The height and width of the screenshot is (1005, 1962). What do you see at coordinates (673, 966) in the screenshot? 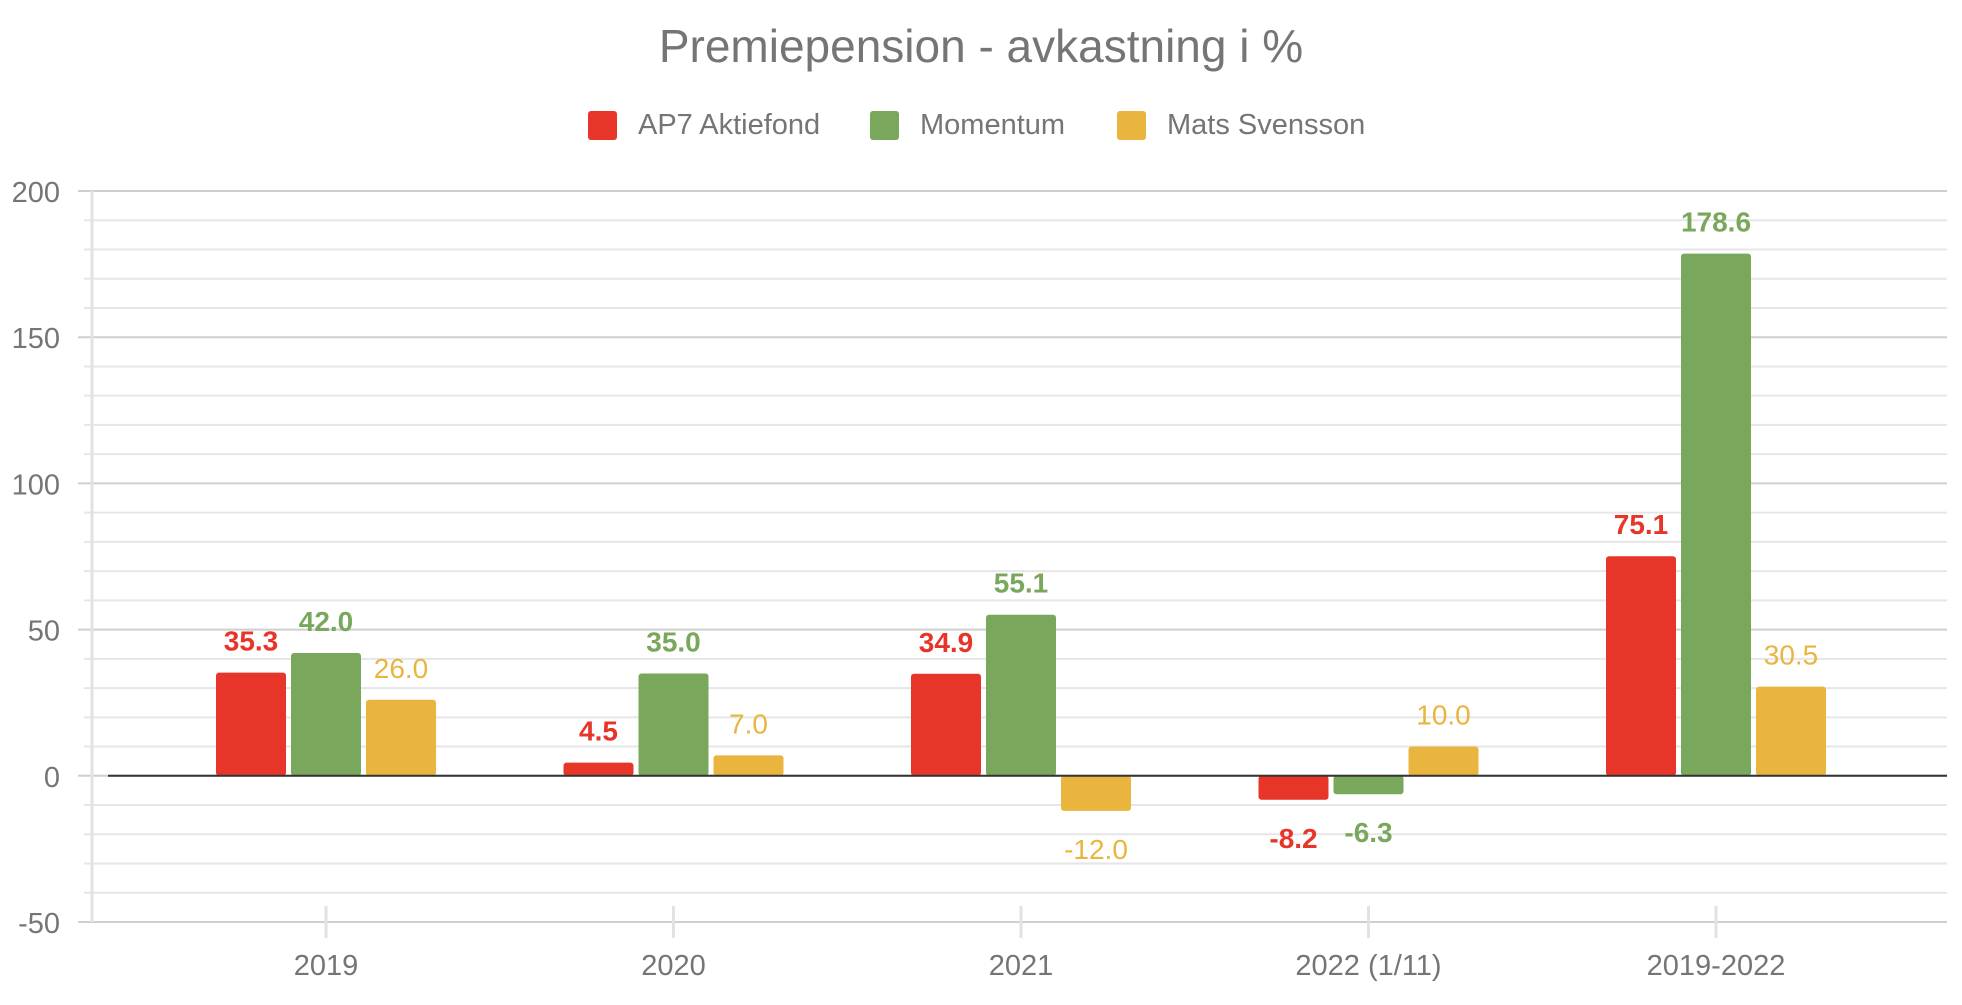
I see `x-tick-label: 2020` at bounding box center [673, 966].